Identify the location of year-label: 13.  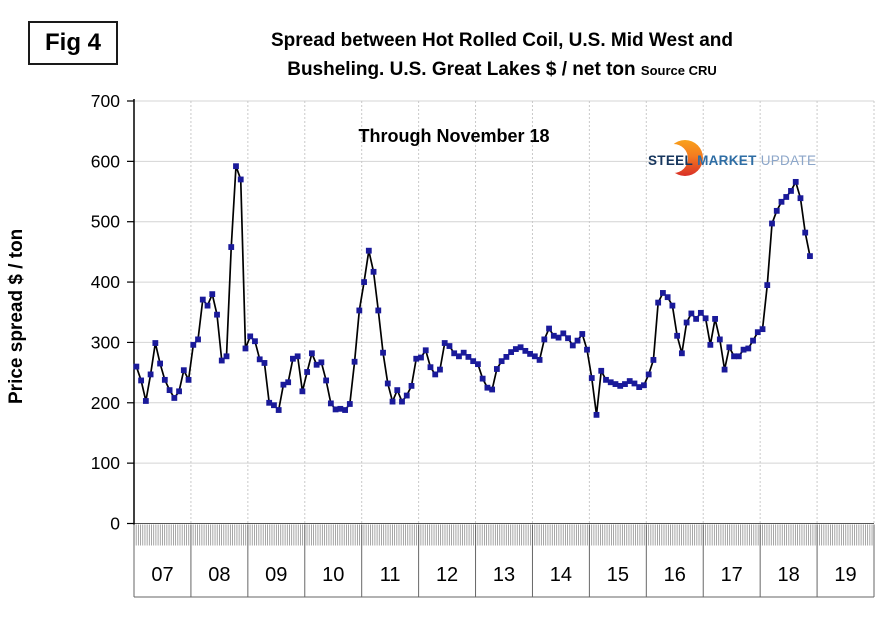
(504, 575).